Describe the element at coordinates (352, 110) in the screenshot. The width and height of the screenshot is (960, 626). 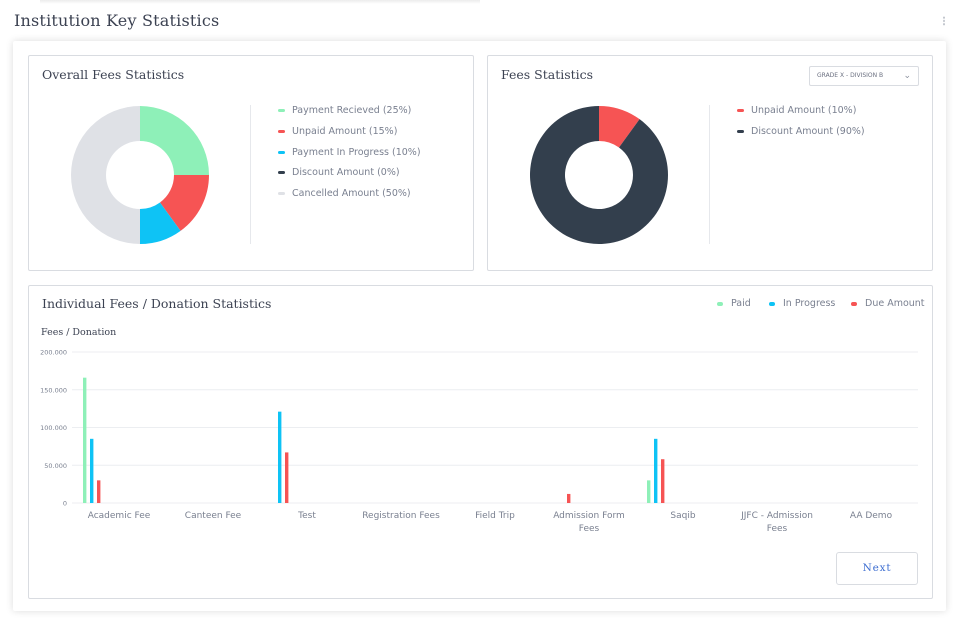
I see `overall-legend-label: Payment Recieved (25%)` at that location.